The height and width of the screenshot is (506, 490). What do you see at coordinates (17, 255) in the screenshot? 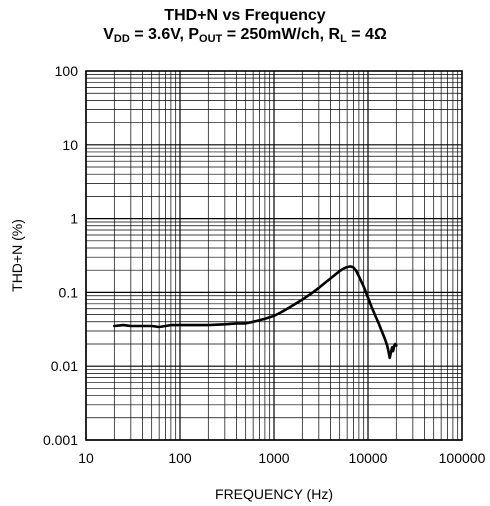
I see `y-axis-label: THD+N (%)` at bounding box center [17, 255].